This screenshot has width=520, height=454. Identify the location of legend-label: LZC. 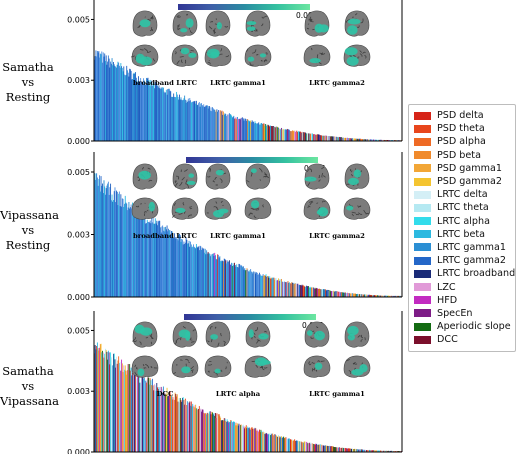
(446, 287).